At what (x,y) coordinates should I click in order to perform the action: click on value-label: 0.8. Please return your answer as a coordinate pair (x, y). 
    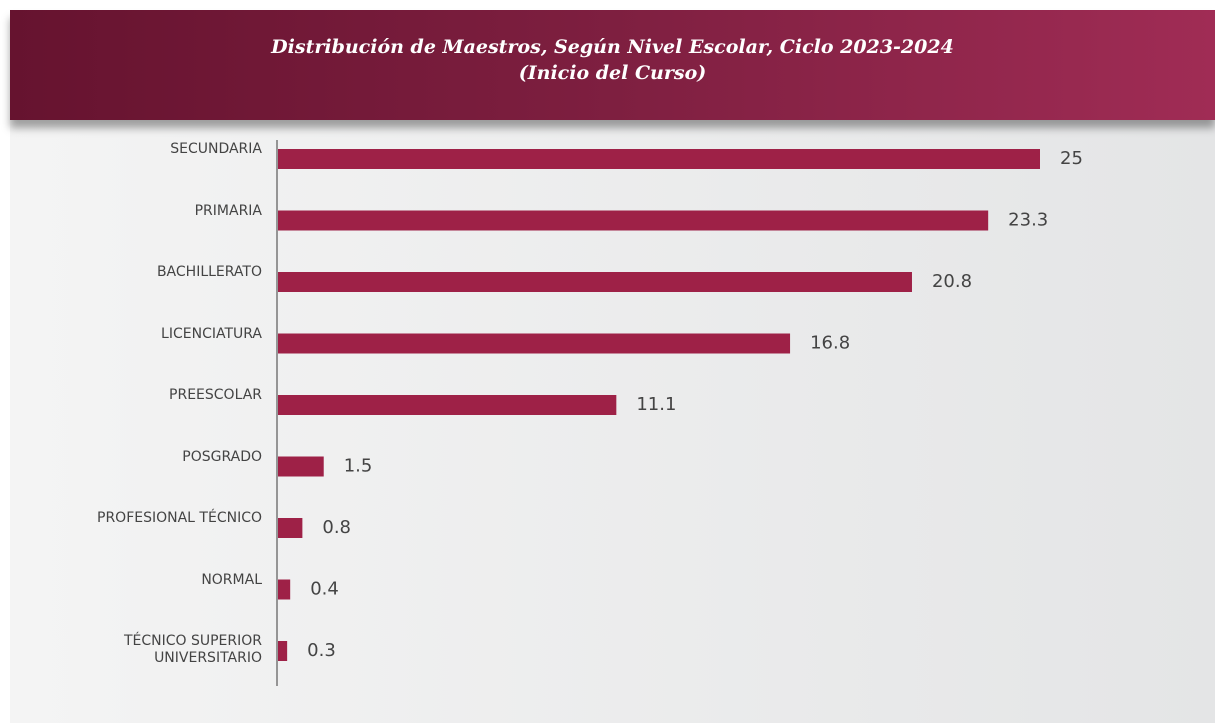
    Looking at the image, I should click on (336, 527).